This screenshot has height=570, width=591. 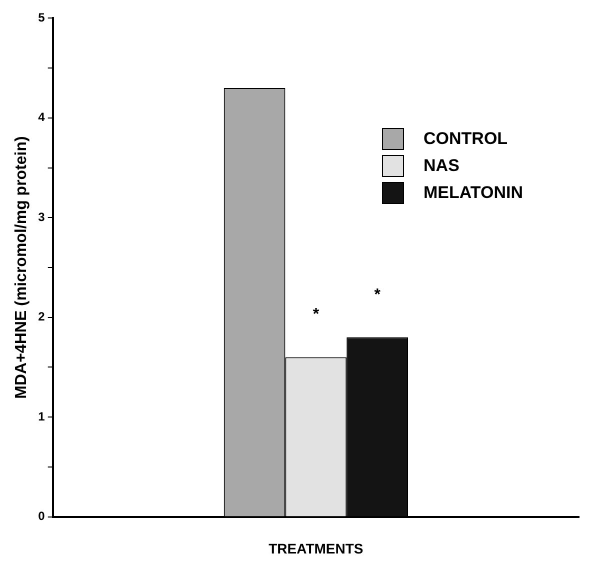 I want to click on y-tick-label: 4, so click(x=42, y=117).